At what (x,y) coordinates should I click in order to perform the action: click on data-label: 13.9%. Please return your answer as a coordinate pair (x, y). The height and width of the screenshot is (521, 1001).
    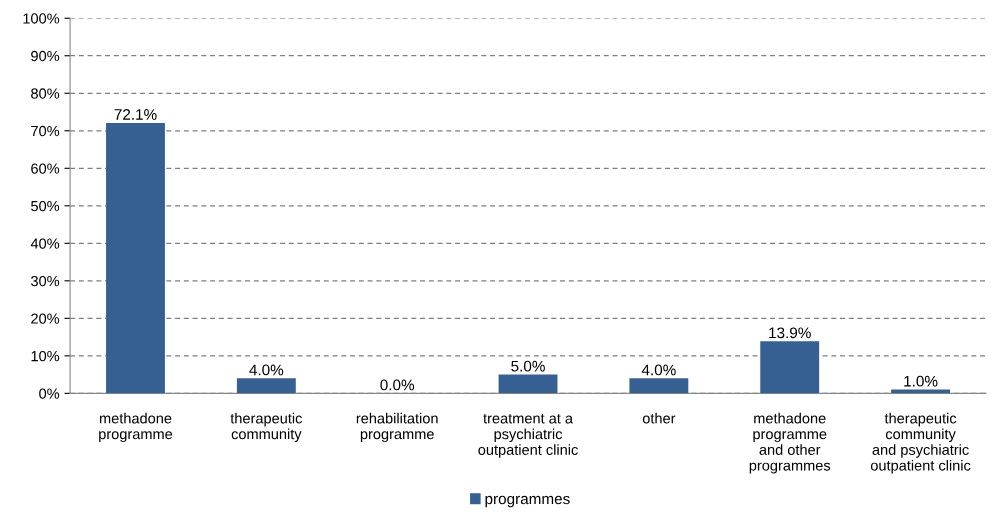
    Looking at the image, I should click on (790, 333).